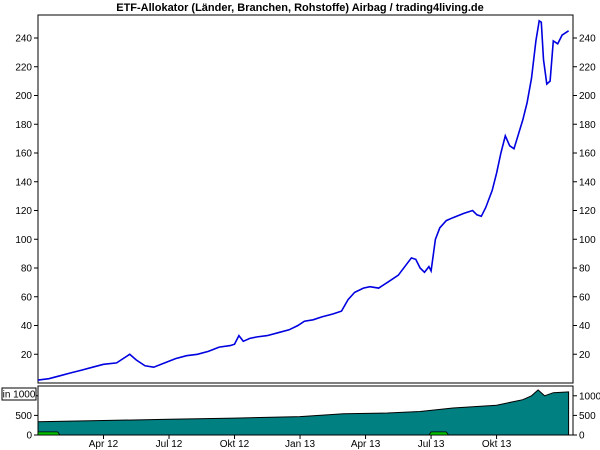 The image size is (600, 450). I want to click on x-tick-label-Jan-13: Jan 13, so click(300, 444).